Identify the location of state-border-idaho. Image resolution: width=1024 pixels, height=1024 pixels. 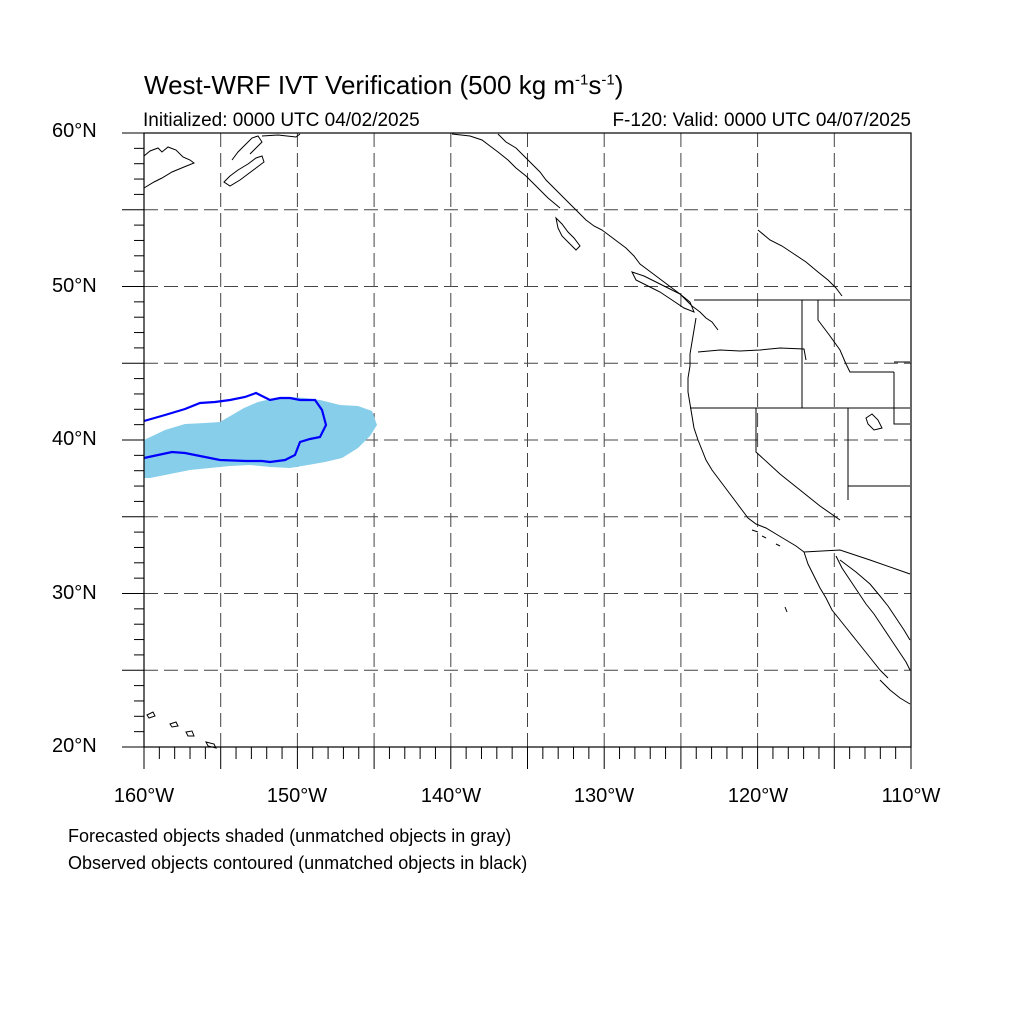
(847, 354).